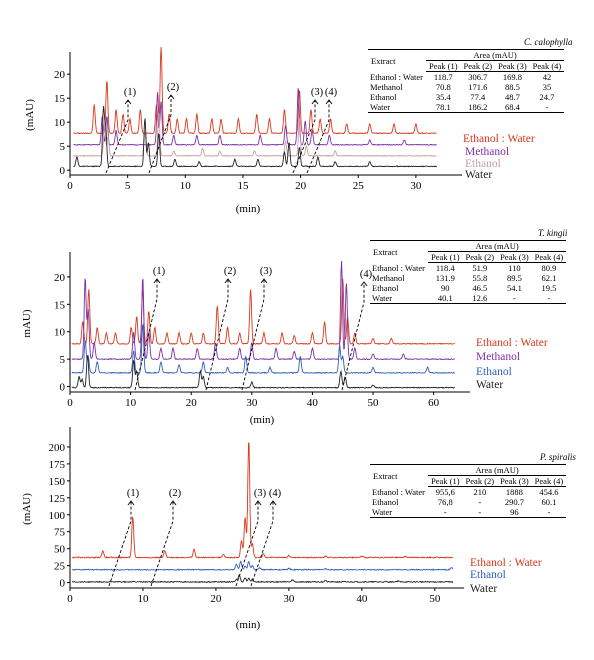 Image resolution: width=594 pixels, height=660 pixels. I want to click on y-tick-label: 150, so click(57, 482).